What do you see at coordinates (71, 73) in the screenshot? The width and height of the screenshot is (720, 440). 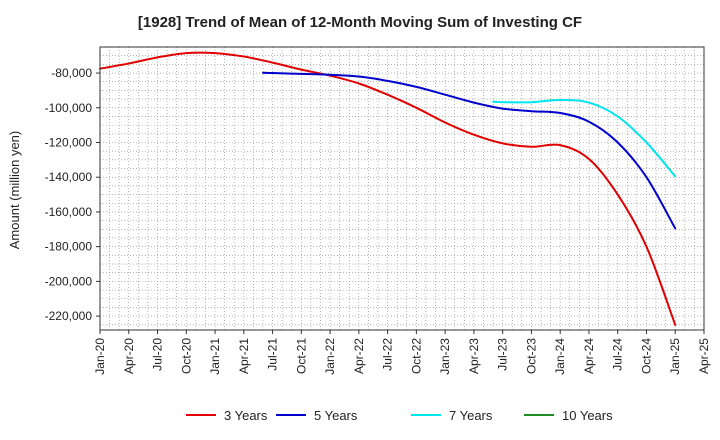 I see `y-tick-label: -80,000` at bounding box center [71, 73].